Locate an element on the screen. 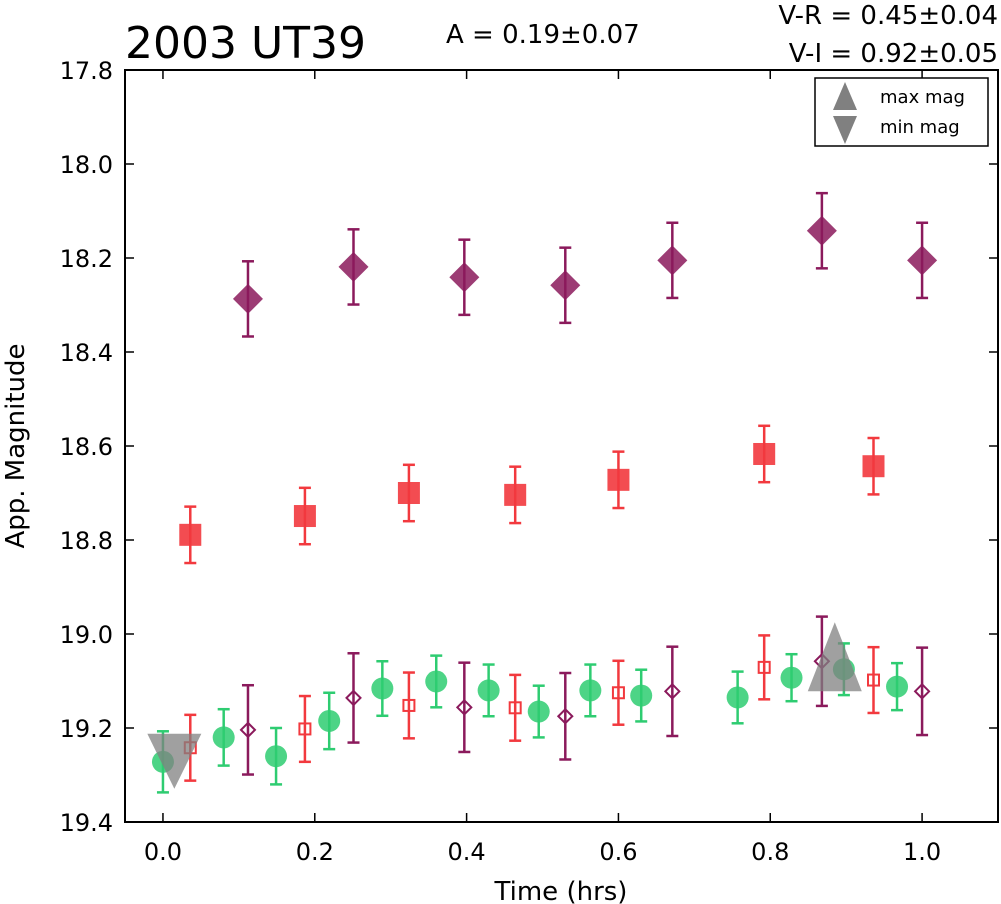 The width and height of the screenshot is (1001, 904). legend-max-mag-icon is located at coordinates (845, 96).